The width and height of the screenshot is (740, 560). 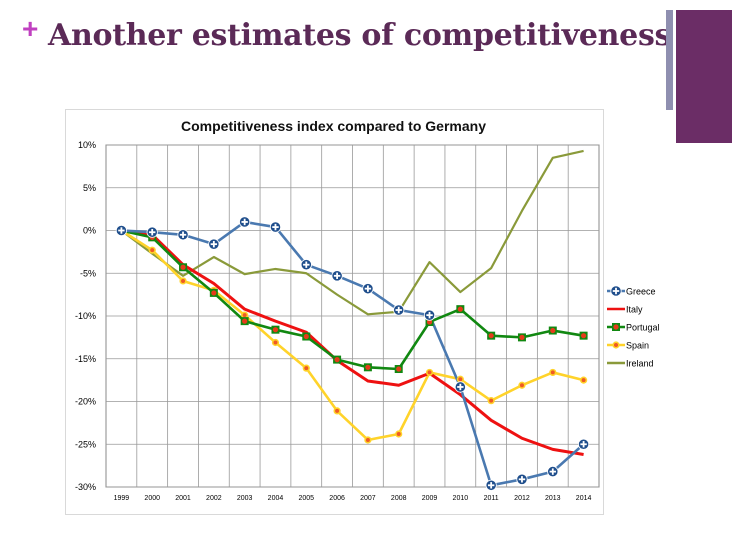 What do you see at coordinates (669, 60) in the screenshot?
I see `accent-bar` at bounding box center [669, 60].